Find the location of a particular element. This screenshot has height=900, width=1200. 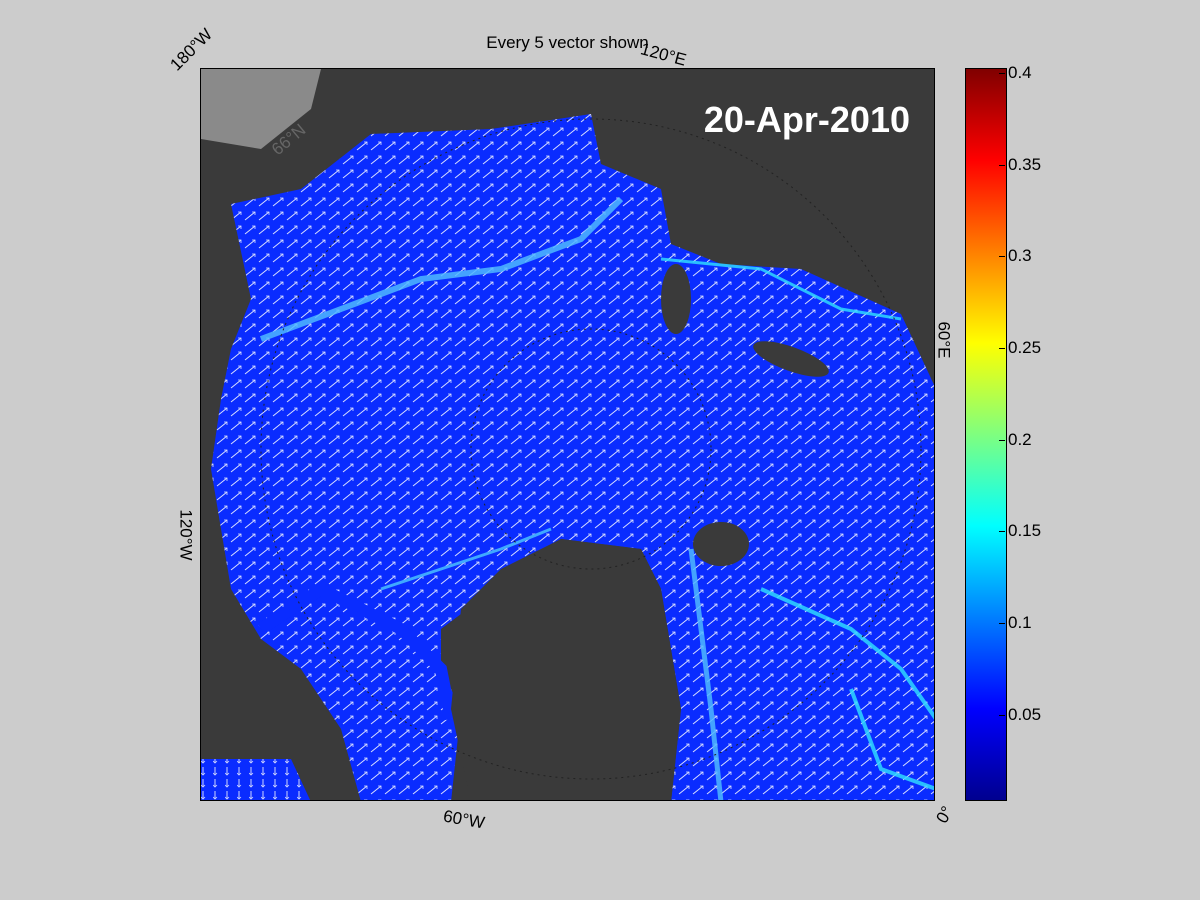

colorbar-tick: 0.3 is located at coordinates (1015, 255).